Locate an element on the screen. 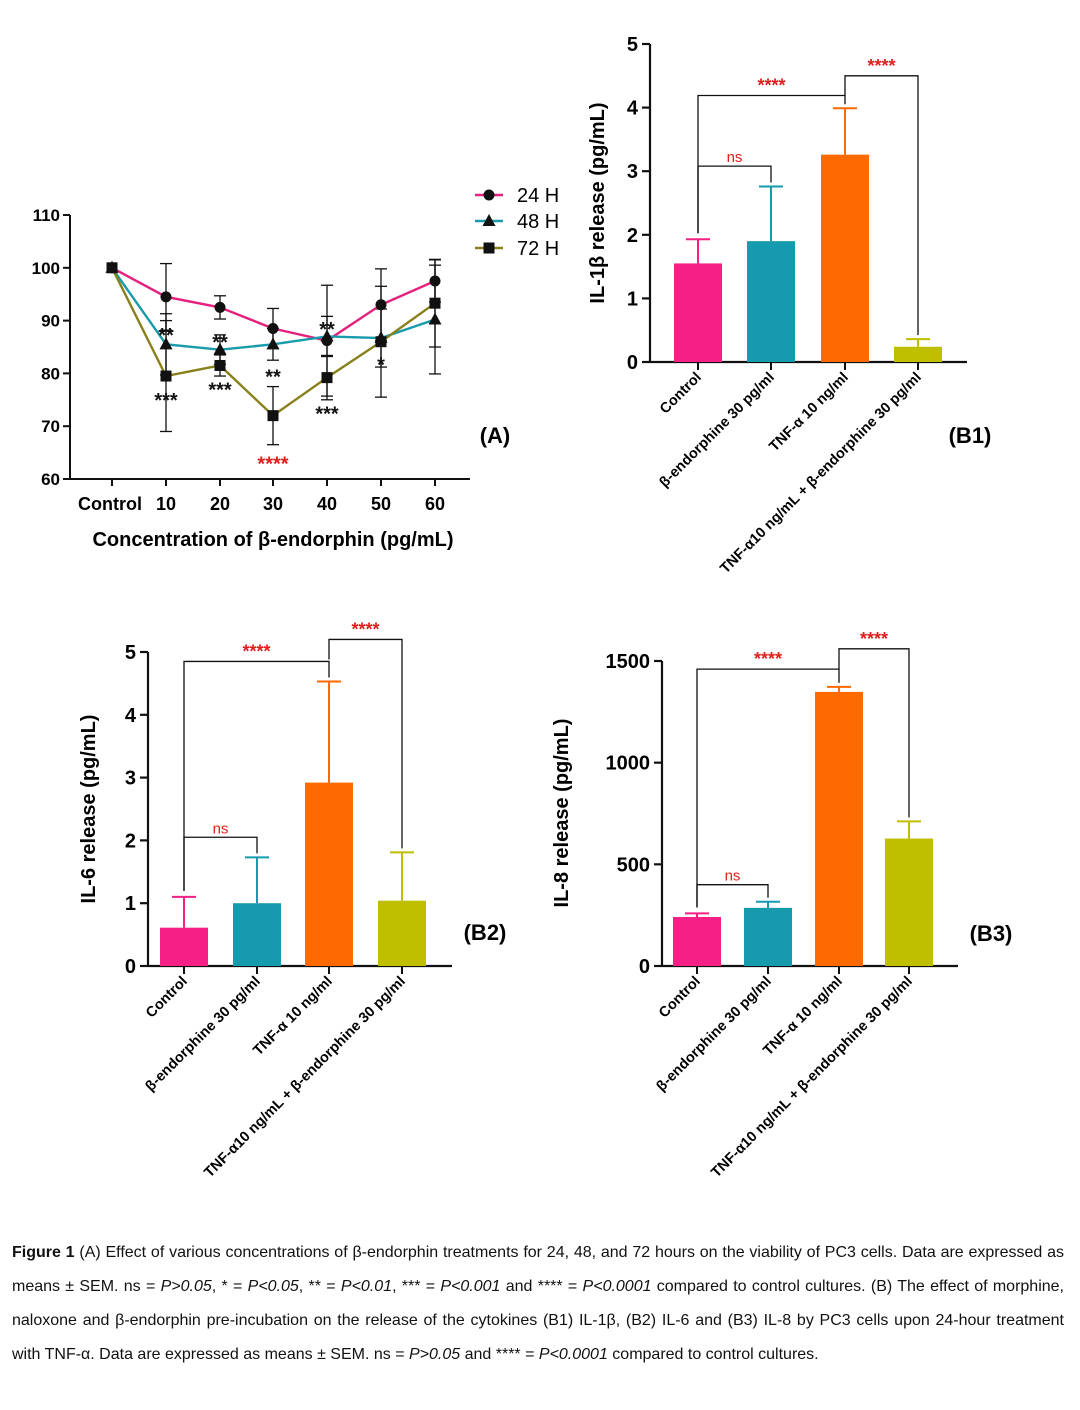 The width and height of the screenshot is (1080, 1410). y-tick-label: 80 is located at coordinates (50, 373).